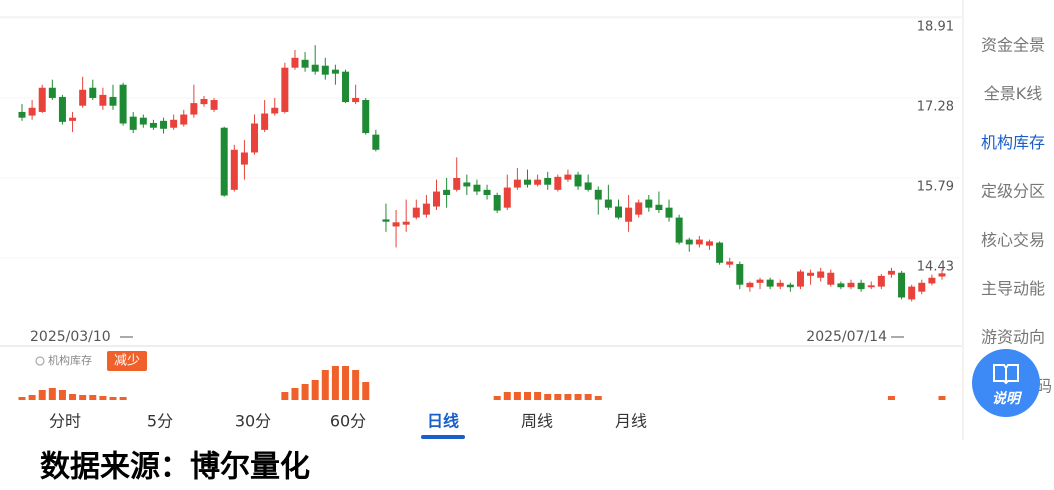 The height and width of the screenshot is (490, 1054). I want to click on y-tick-label: 18.91, so click(935, 27).